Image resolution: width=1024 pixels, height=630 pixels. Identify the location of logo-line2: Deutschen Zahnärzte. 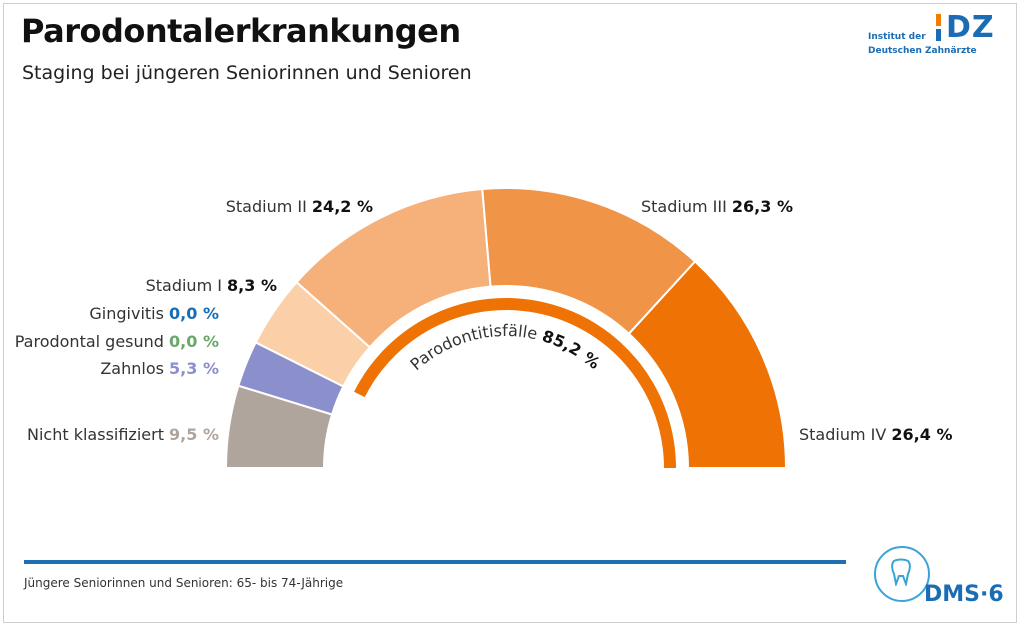
(922, 51).